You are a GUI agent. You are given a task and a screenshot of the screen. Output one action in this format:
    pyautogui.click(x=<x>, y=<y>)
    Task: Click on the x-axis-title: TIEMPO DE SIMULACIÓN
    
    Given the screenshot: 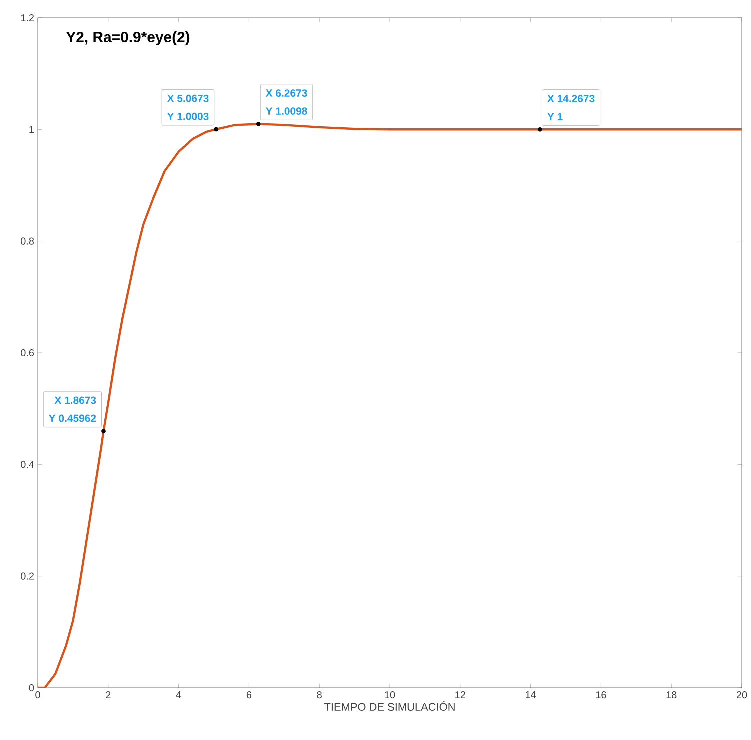 What is the action you would take?
    pyautogui.click(x=389, y=706)
    